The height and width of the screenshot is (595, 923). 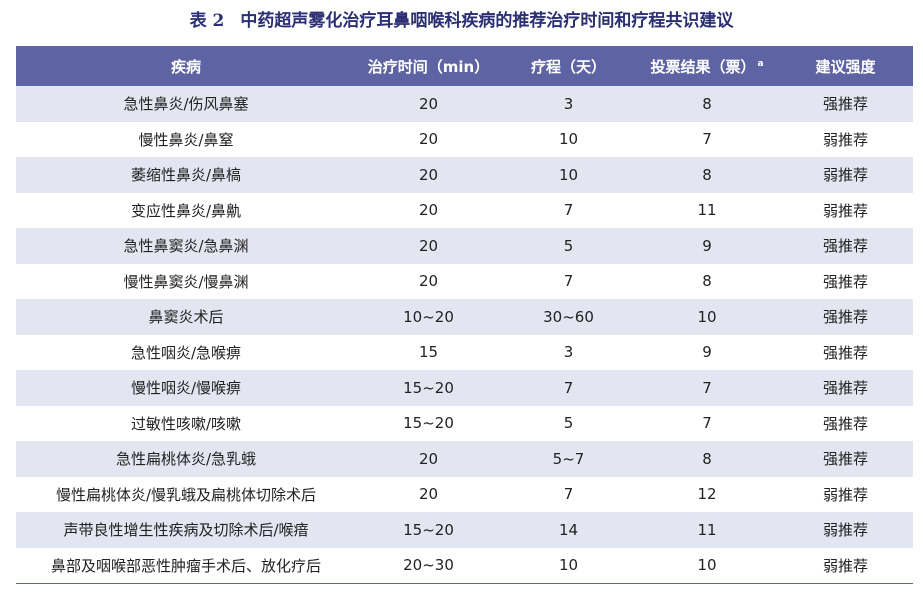 What do you see at coordinates (568, 66) in the screenshot?
I see `header-course: 疗程（天）` at bounding box center [568, 66].